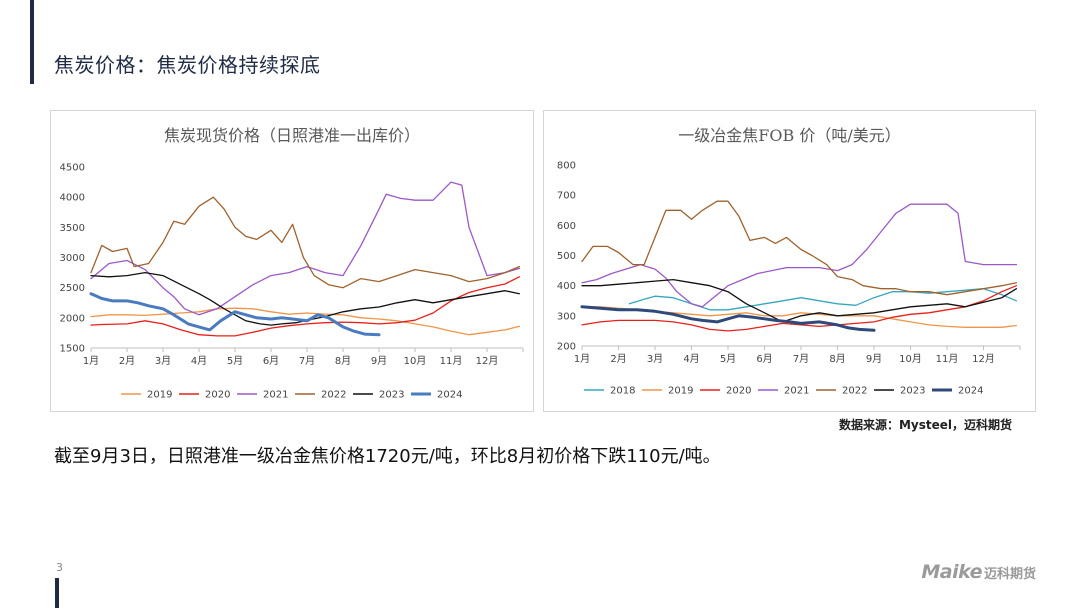  What do you see at coordinates (72, 288) in the screenshot?
I see `y-tick-label: 2500` at bounding box center [72, 288].